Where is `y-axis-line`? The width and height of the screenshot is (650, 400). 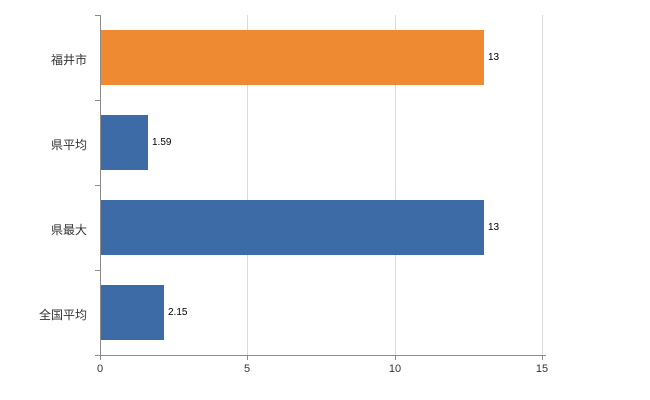 y-axis-line is located at coordinates (100, 185).